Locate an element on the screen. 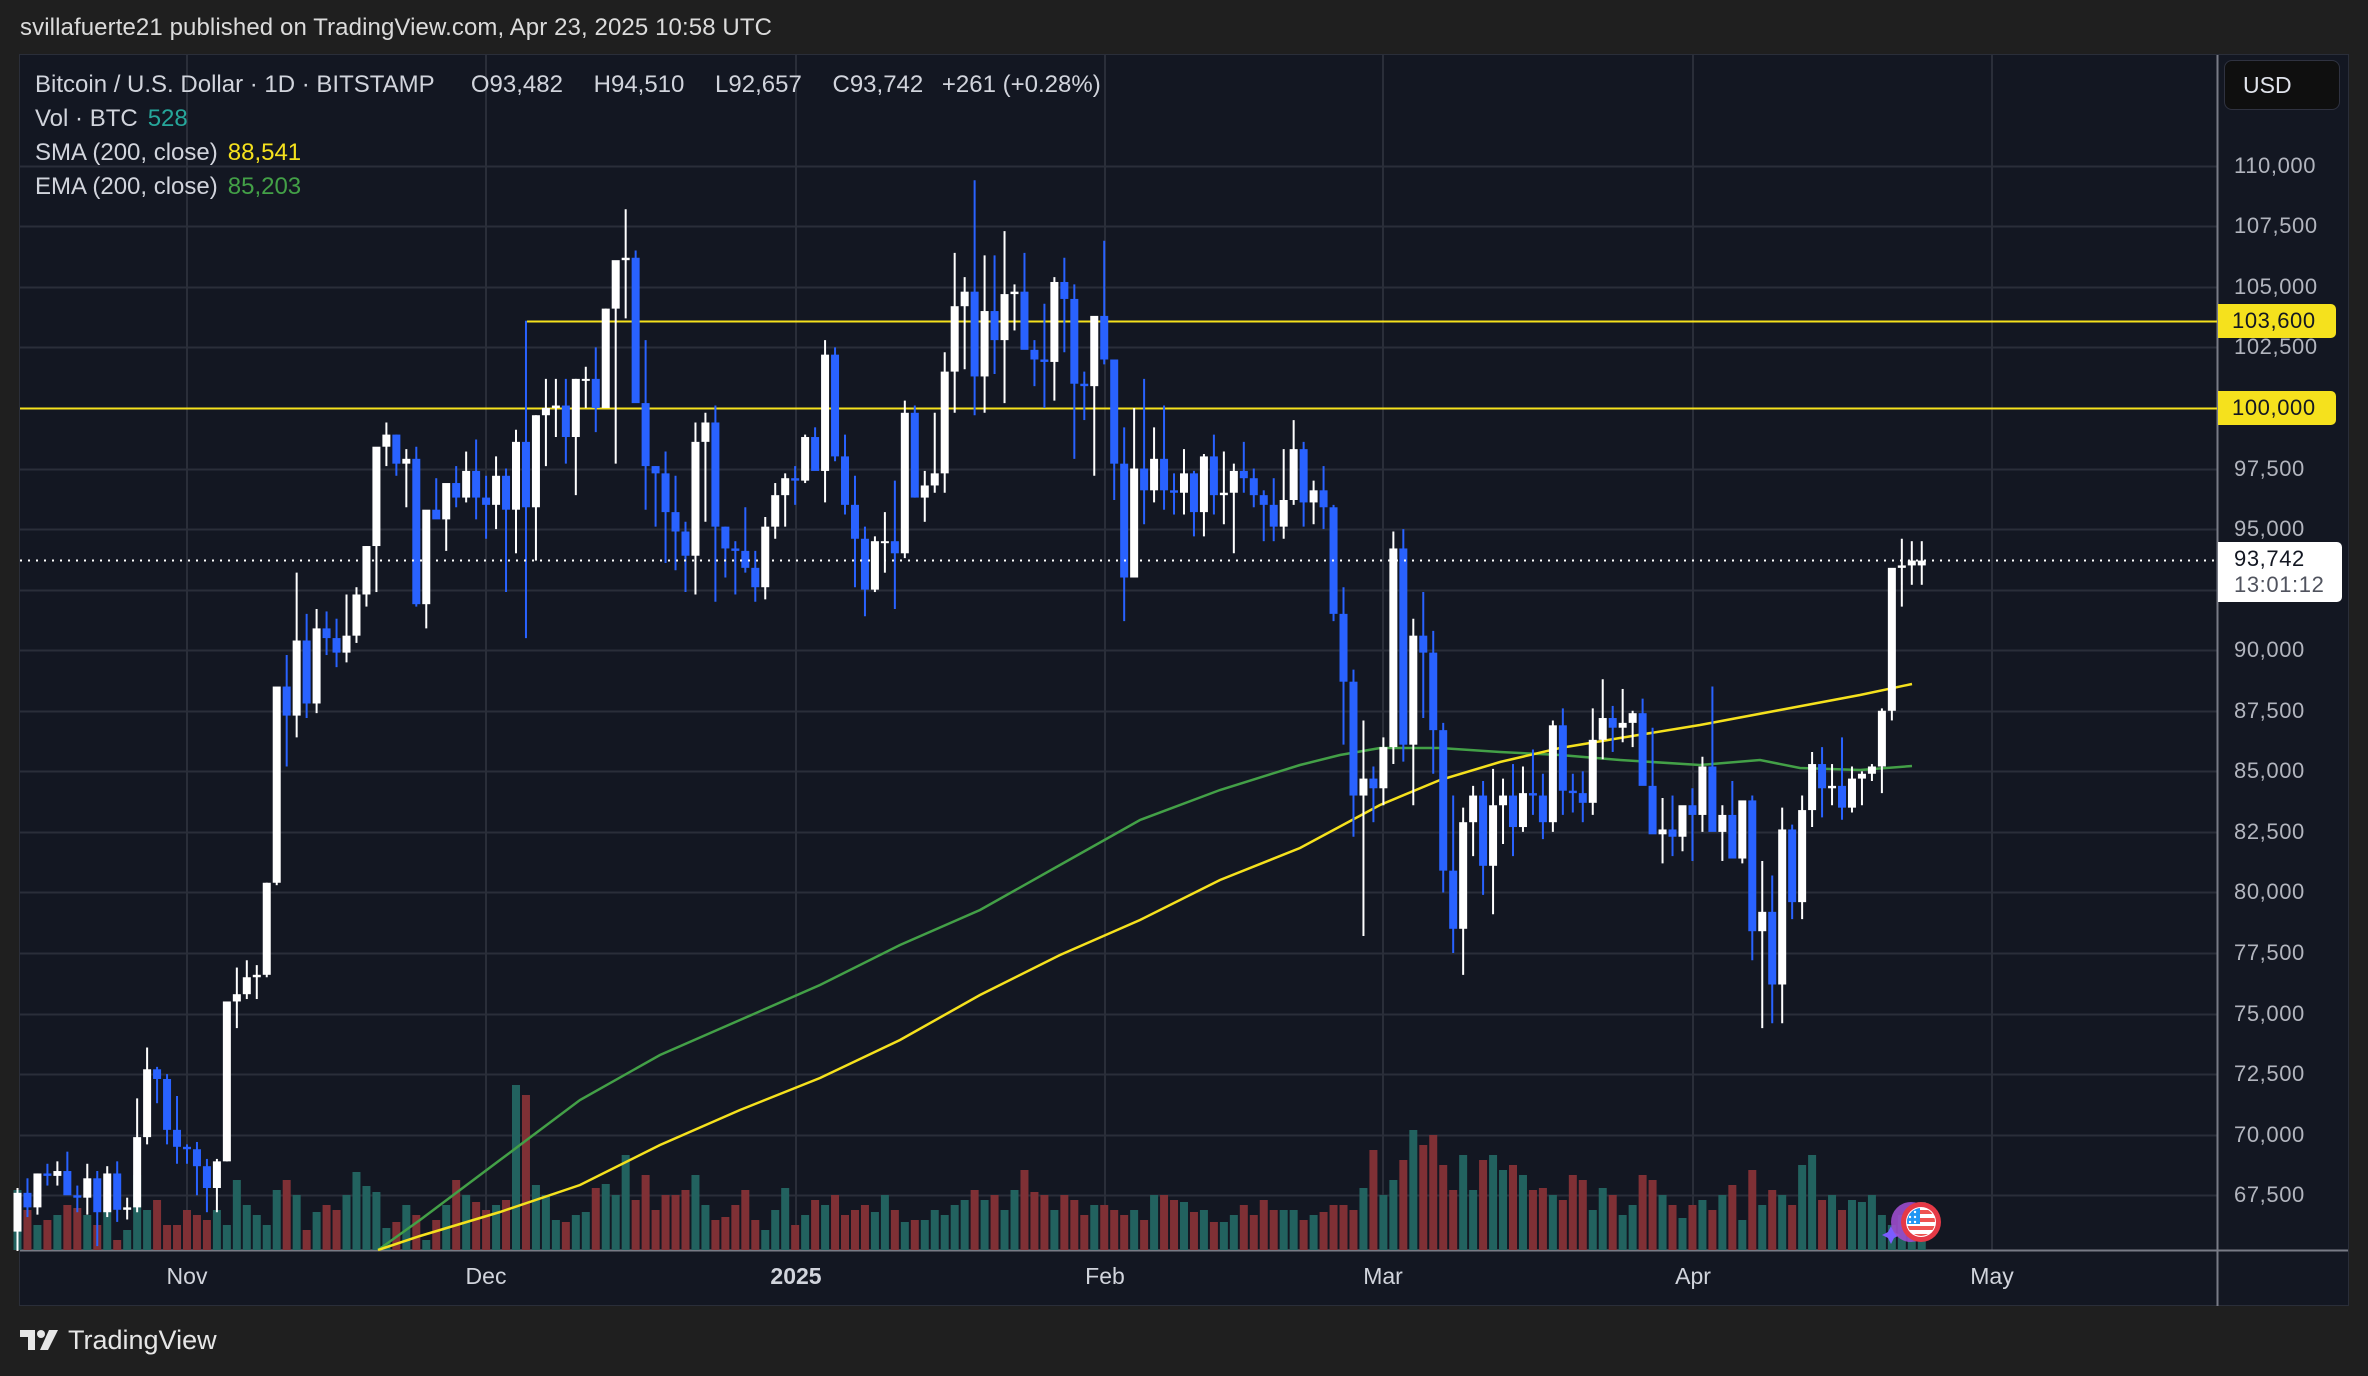  time-tick-label: Mar is located at coordinates (1383, 1276).